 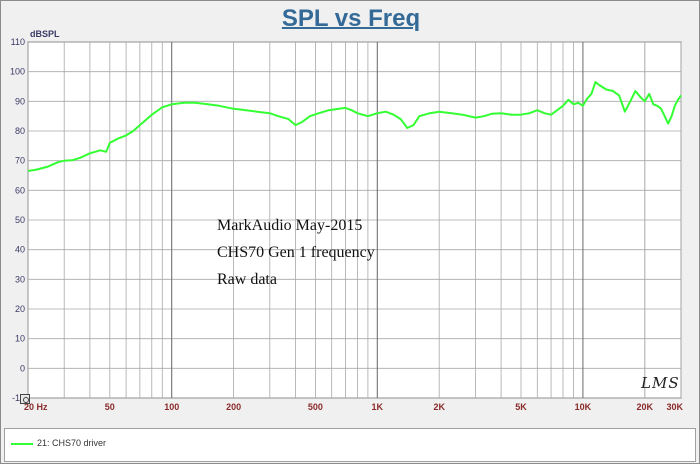 What do you see at coordinates (439, 407) in the screenshot?
I see `x-tick-label: 2K` at bounding box center [439, 407].